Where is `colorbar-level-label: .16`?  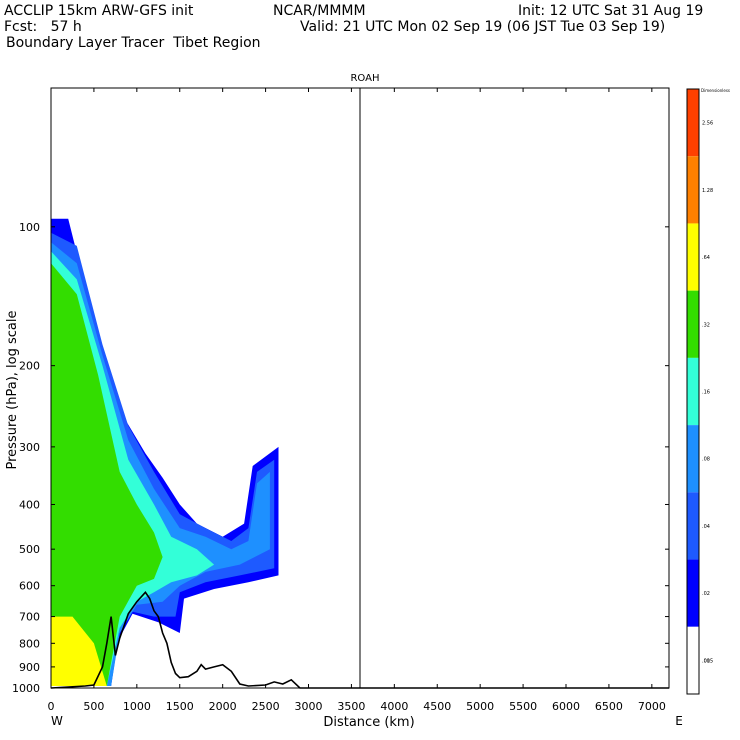 colorbar-level-label: .16 is located at coordinates (706, 393).